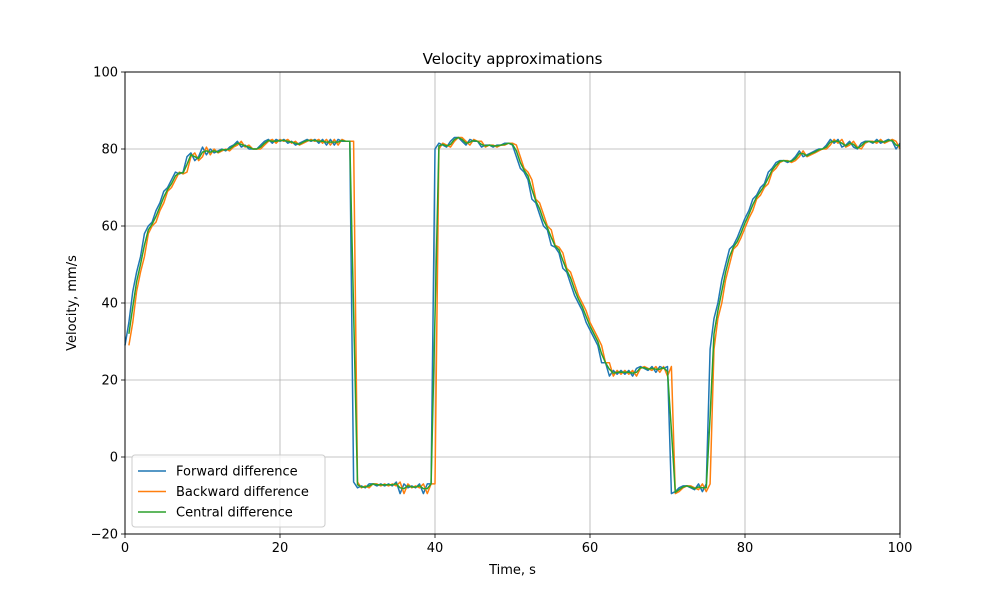 This screenshot has height=600, width=1000. Describe the element at coordinates (237, 472) in the screenshot. I see `legend-label-forward-difference: Forward difference` at that location.